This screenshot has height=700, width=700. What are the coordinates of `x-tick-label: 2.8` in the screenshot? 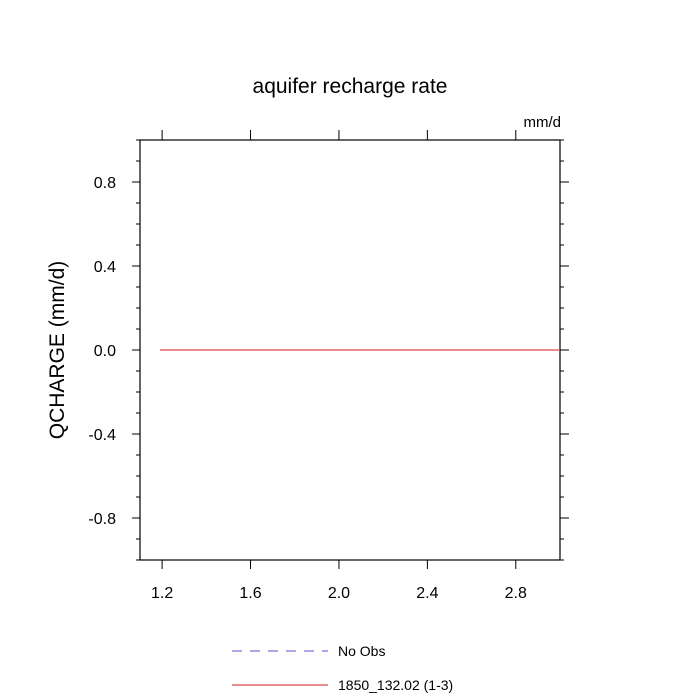 It's located at (516, 593).